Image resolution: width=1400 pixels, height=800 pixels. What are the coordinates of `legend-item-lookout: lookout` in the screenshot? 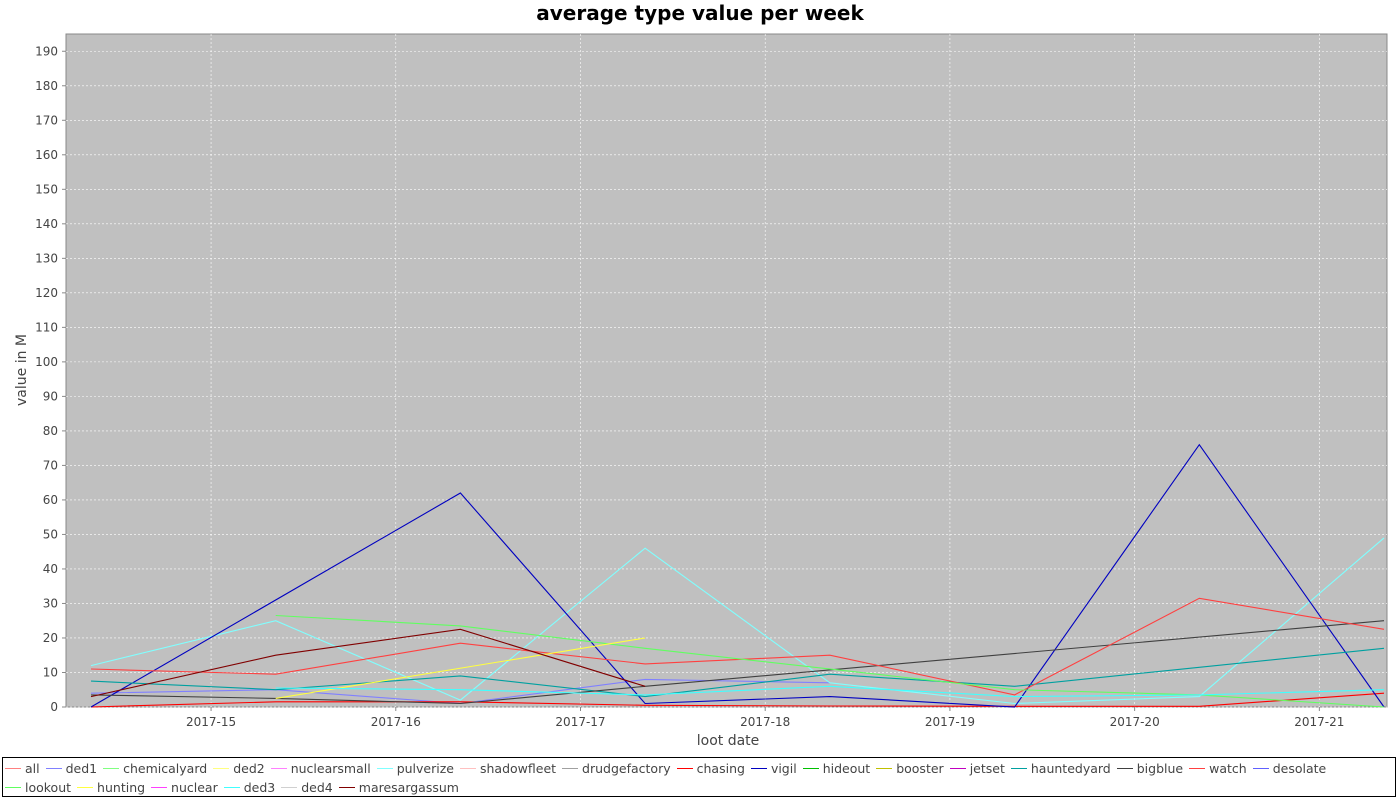 It's located at (38, 787).